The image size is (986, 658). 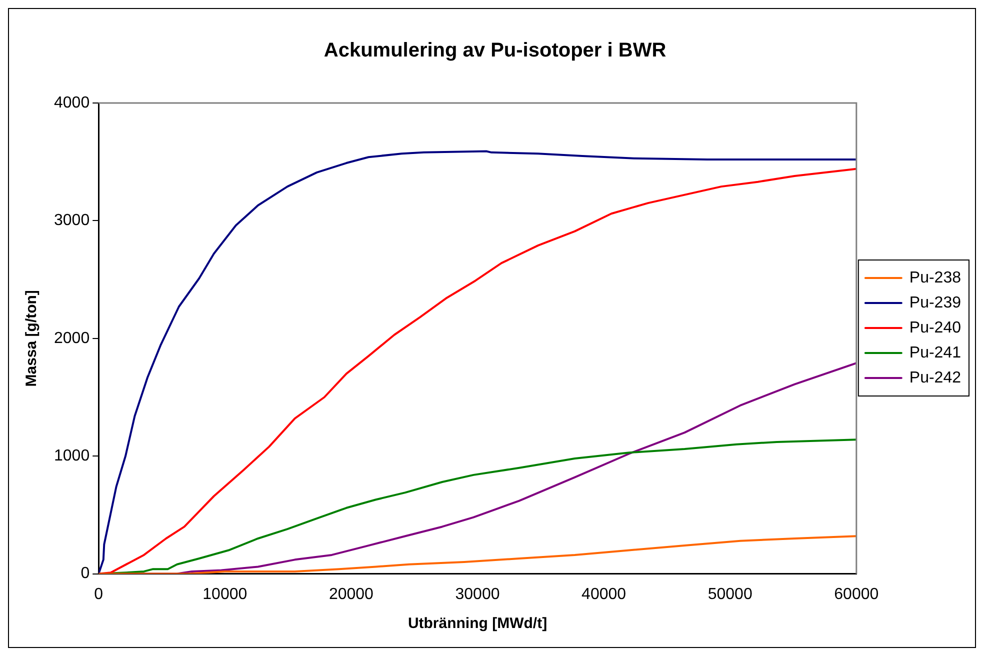 I want to click on y-tick-label: 1000, so click(x=72, y=456).